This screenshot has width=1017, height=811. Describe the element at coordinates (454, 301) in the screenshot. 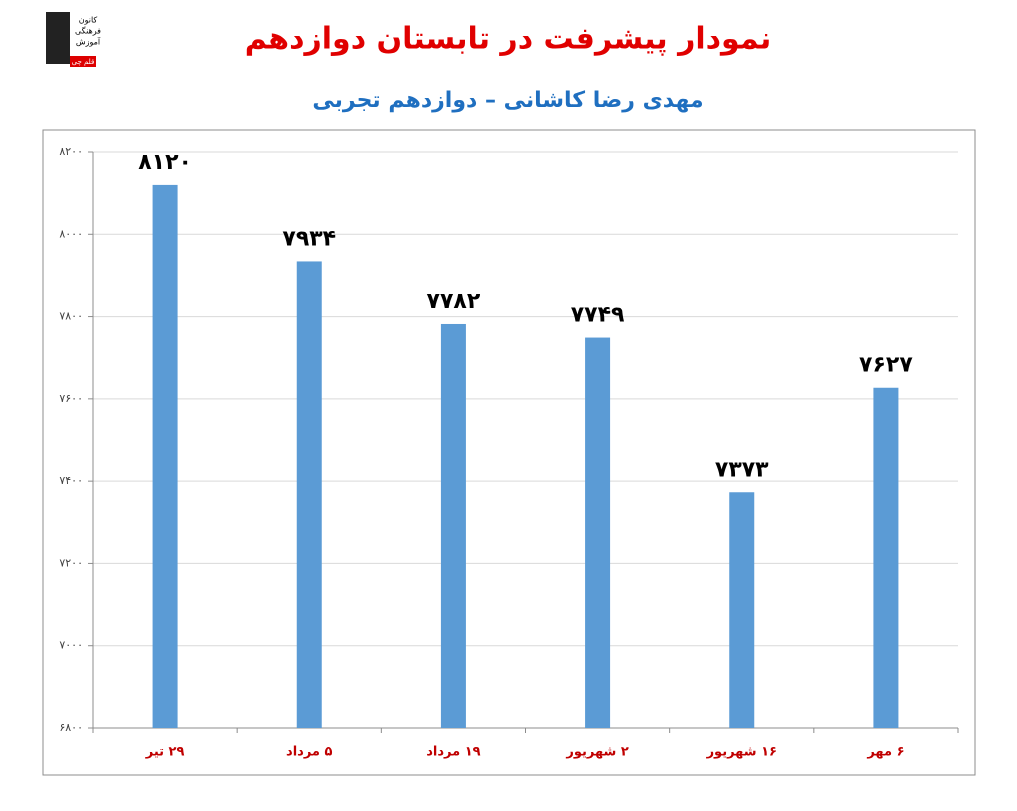

I see `data-label: ۷۷۸۲` at that location.